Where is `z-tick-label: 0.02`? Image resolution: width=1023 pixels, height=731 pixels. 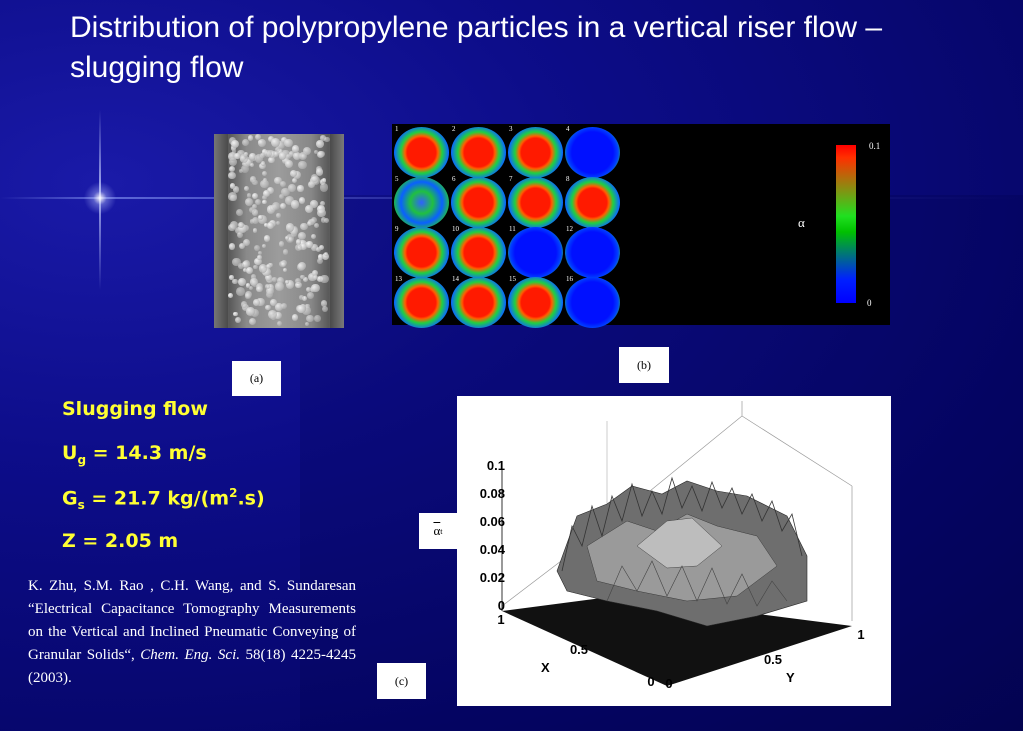
z-tick-label: 0.02 is located at coordinates (492, 577).